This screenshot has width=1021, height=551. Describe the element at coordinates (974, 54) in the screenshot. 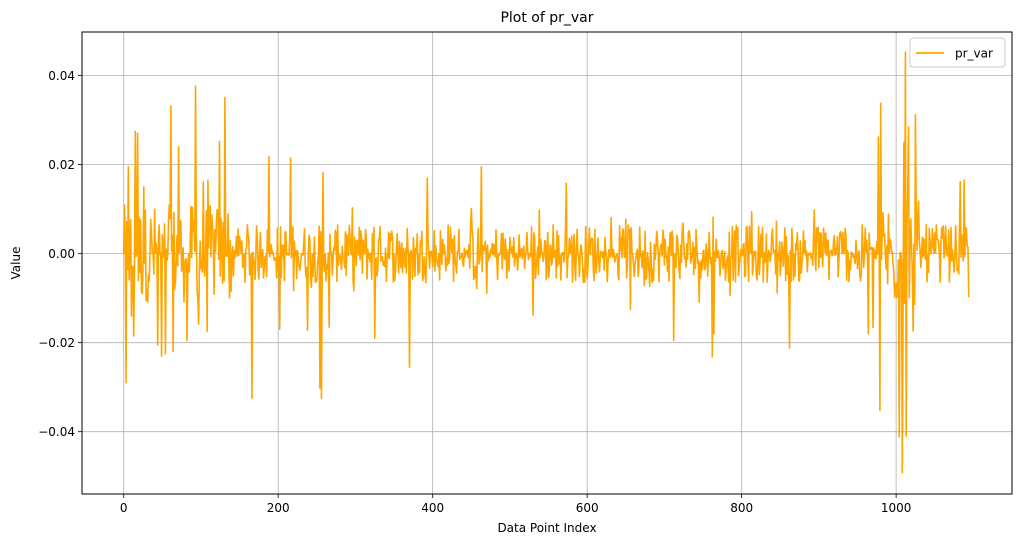

I see `legend-label-pr-var: pr_var` at that location.